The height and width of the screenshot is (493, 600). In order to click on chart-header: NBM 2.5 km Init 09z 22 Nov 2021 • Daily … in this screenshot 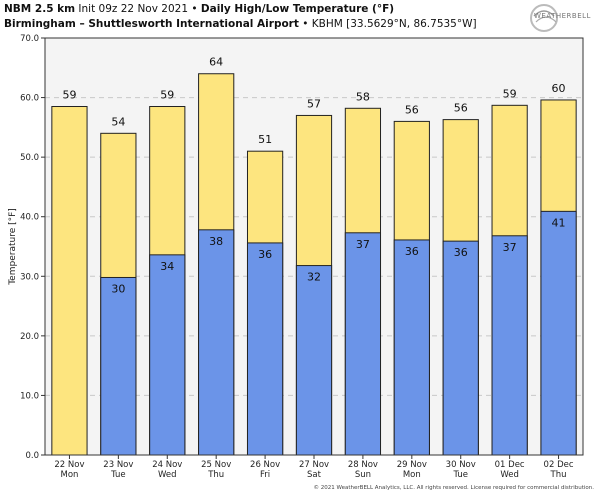, I will do `click(269, 17)`.